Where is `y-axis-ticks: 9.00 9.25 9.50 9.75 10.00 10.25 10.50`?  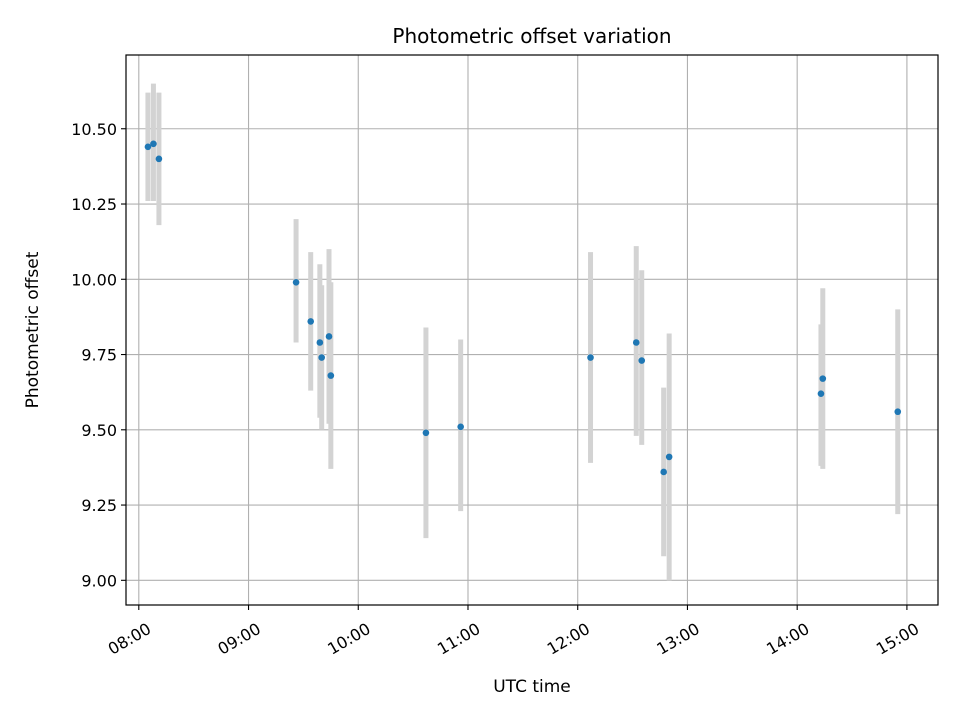
y-axis-ticks: 9.00 9.25 9.50 9.75 10.00 10.25 10.50 is located at coordinates (98, 355).